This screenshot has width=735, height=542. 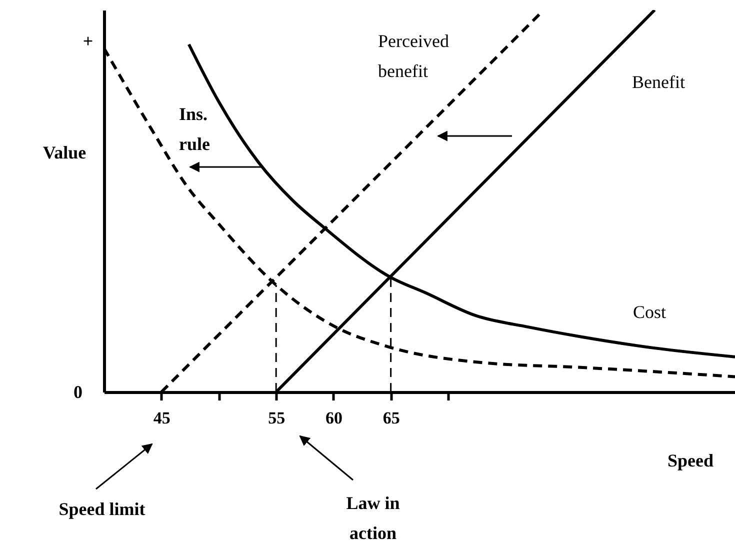 I want to click on x-tick-label: 65, so click(x=391, y=418).